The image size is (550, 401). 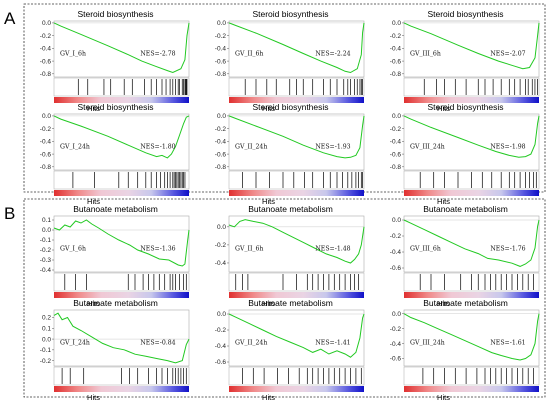 What do you see at coordinates (427, 147) in the screenshot?
I see `sample-label: GV_III_24h` at bounding box center [427, 147].